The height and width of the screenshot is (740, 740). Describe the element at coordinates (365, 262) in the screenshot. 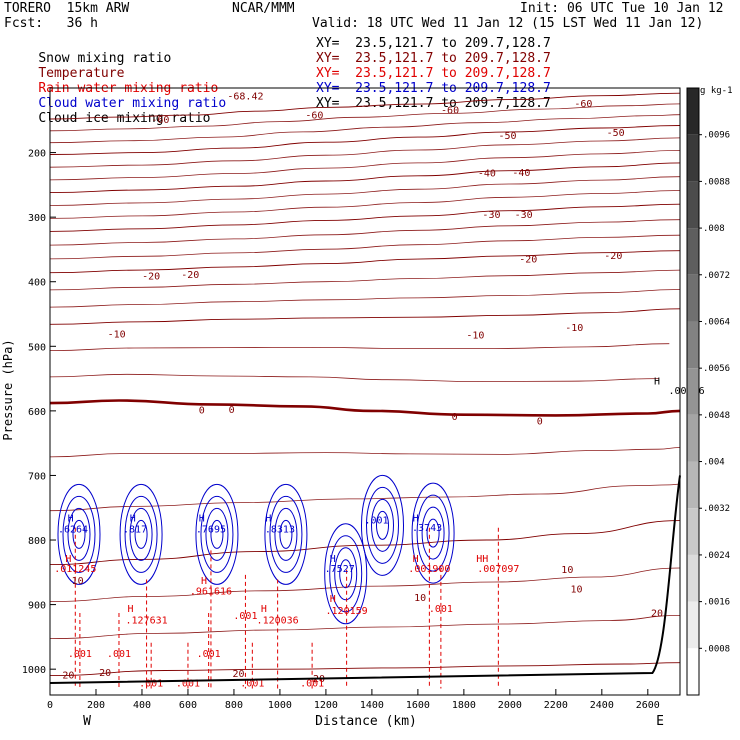

I see `isotherm-m20` at that location.